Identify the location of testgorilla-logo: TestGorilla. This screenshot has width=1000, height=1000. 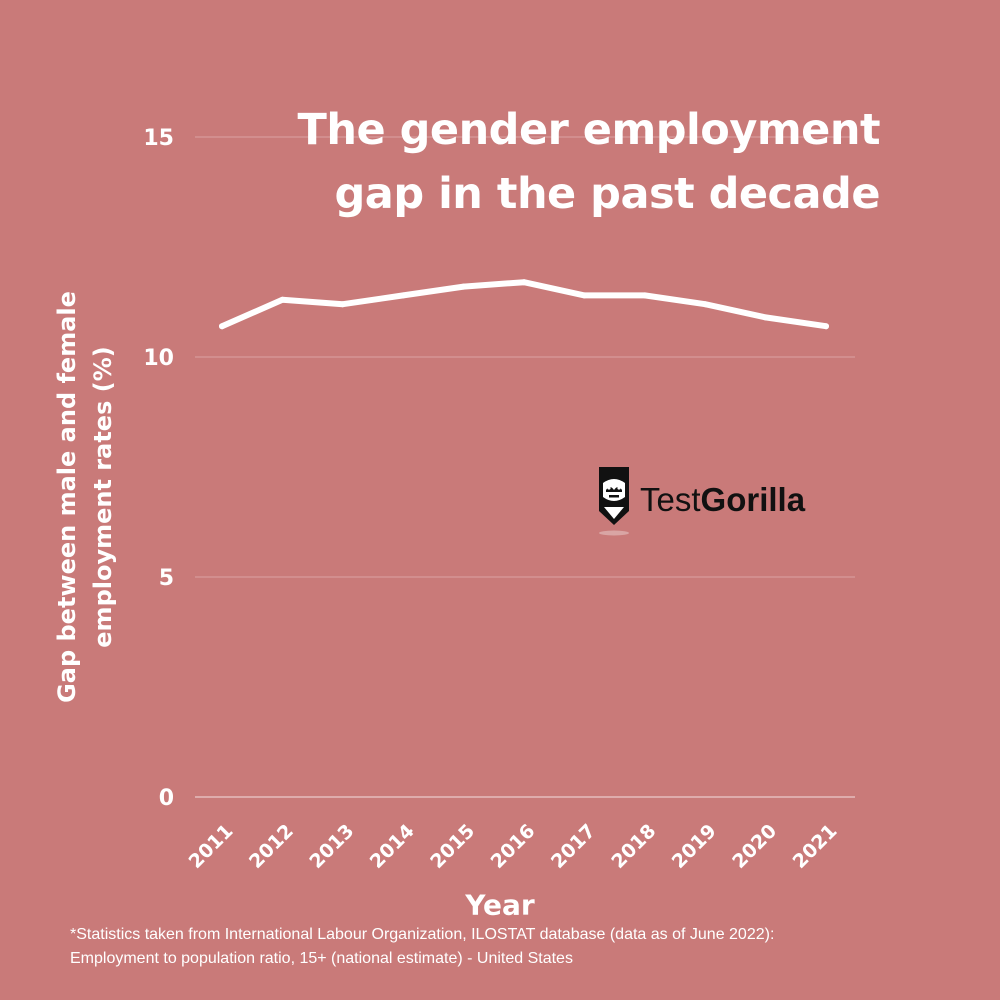
(719, 500).